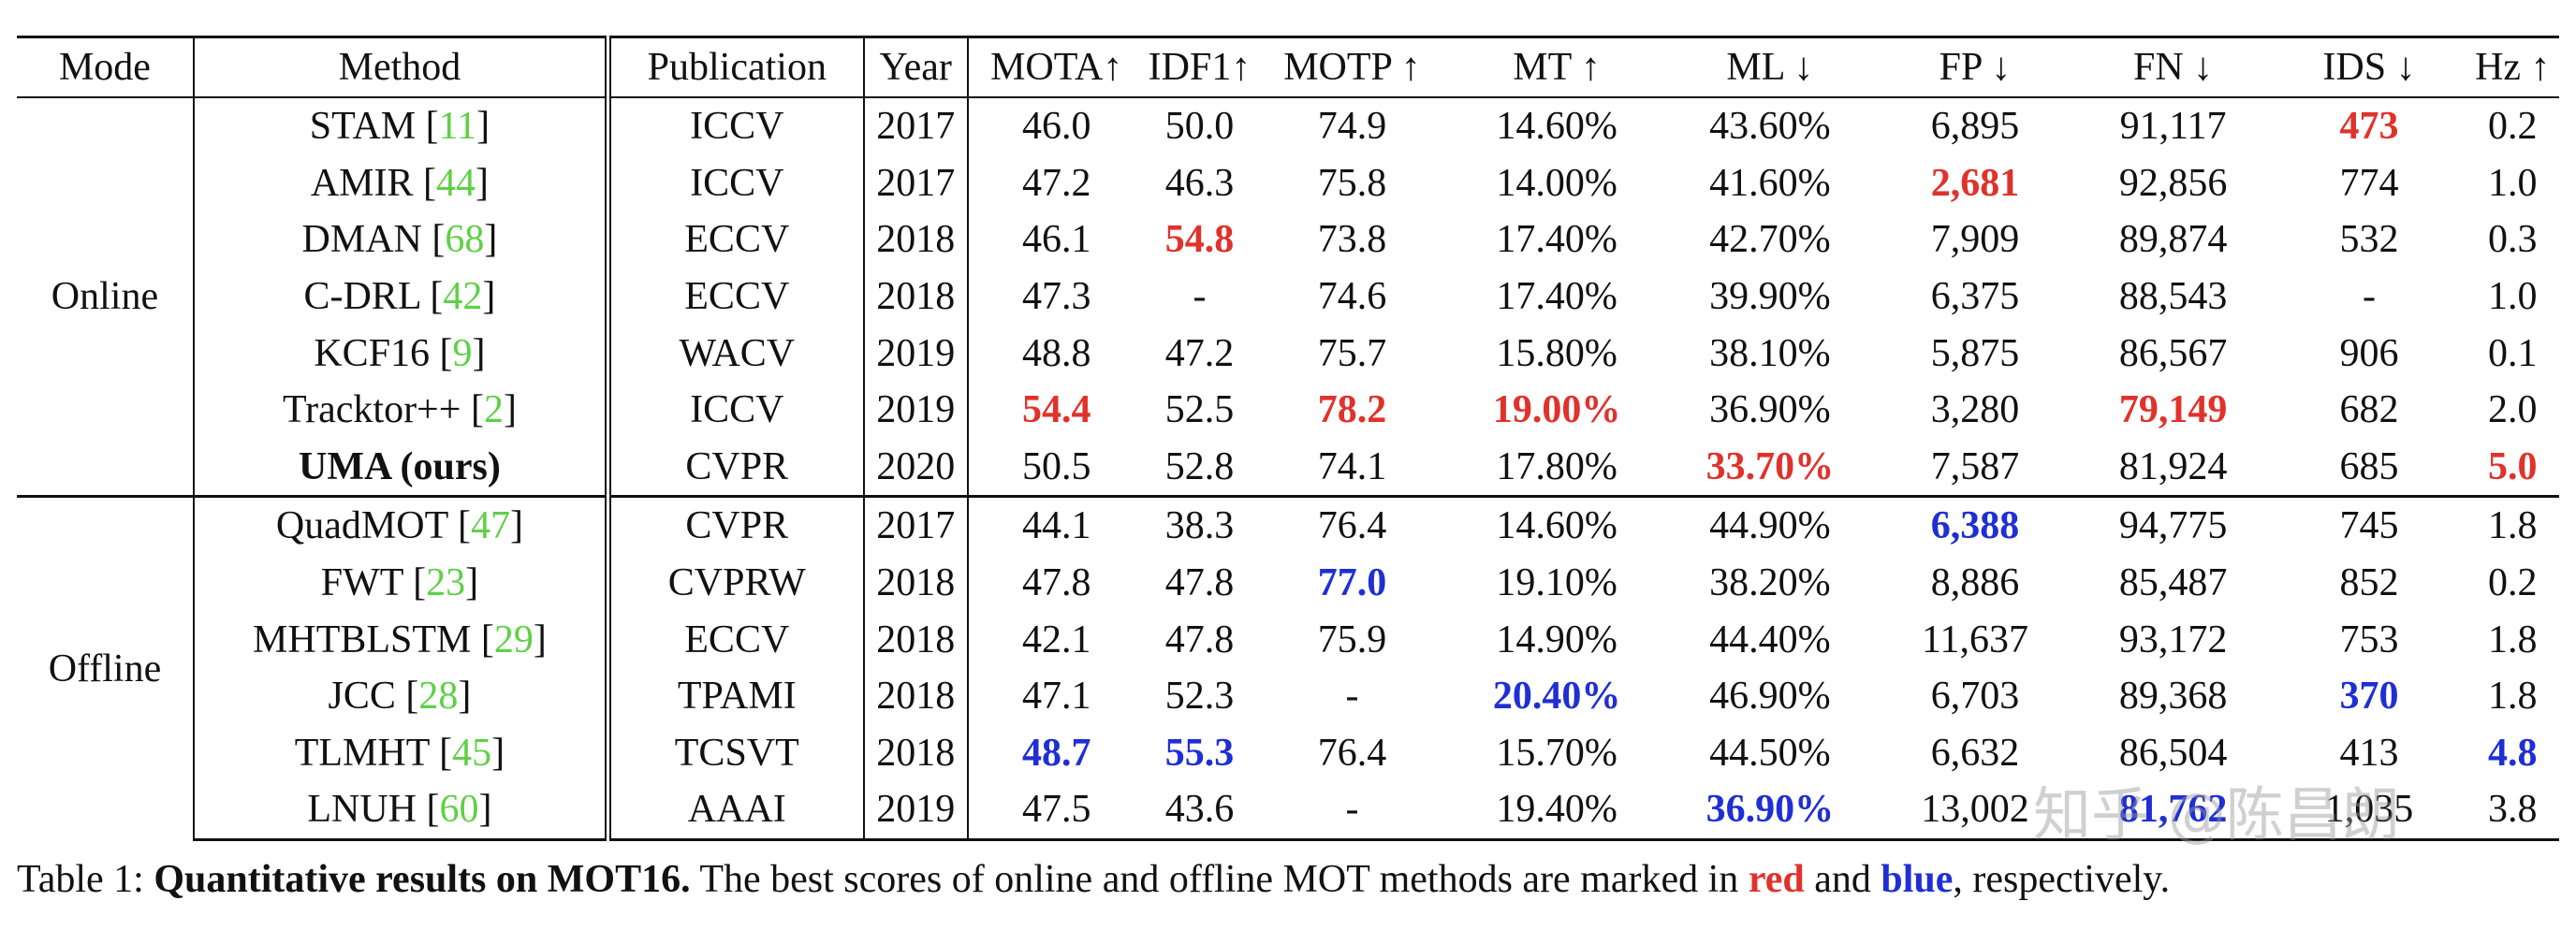 The image size is (2576, 930). Describe the element at coordinates (2513, 240) in the screenshot. I see `metric-cell: 0.3` at that location.